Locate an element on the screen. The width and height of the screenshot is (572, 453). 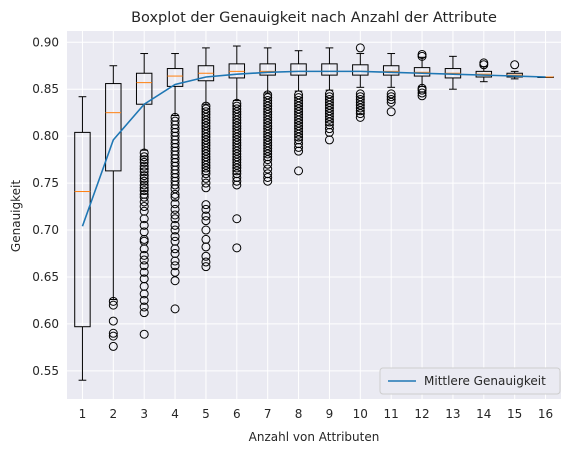
x-tick-label: 14 is located at coordinates (483, 414).